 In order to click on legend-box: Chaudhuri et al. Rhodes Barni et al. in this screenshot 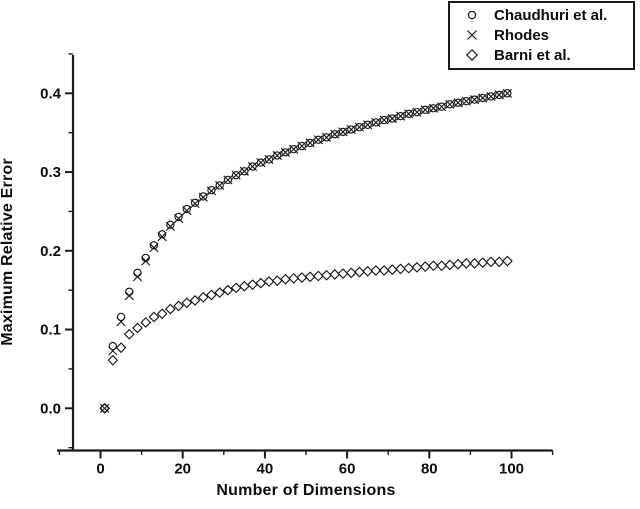, I will do `click(541, 35)`.